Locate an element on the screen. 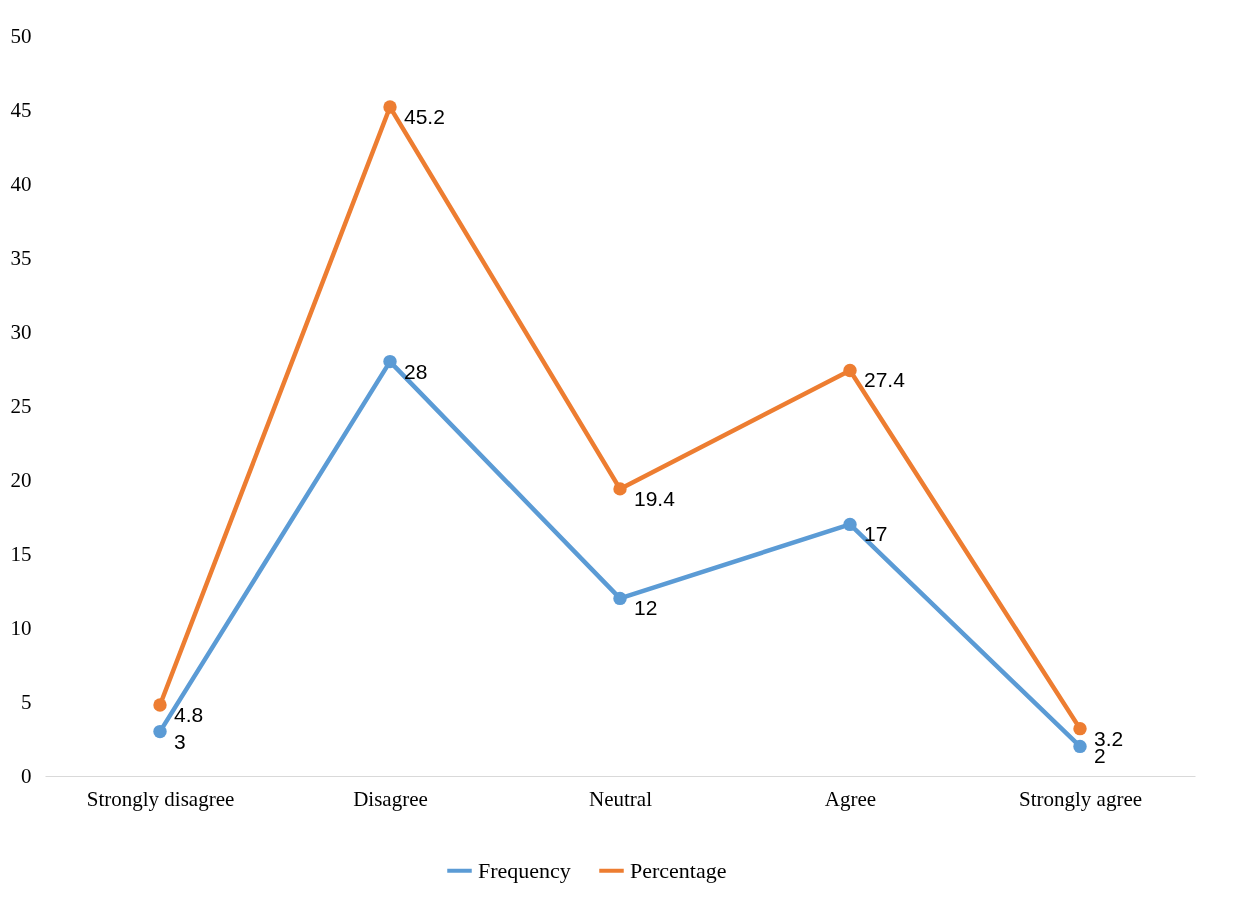 This screenshot has width=1255, height=909. y-tick-label: 25 is located at coordinates (21, 405).